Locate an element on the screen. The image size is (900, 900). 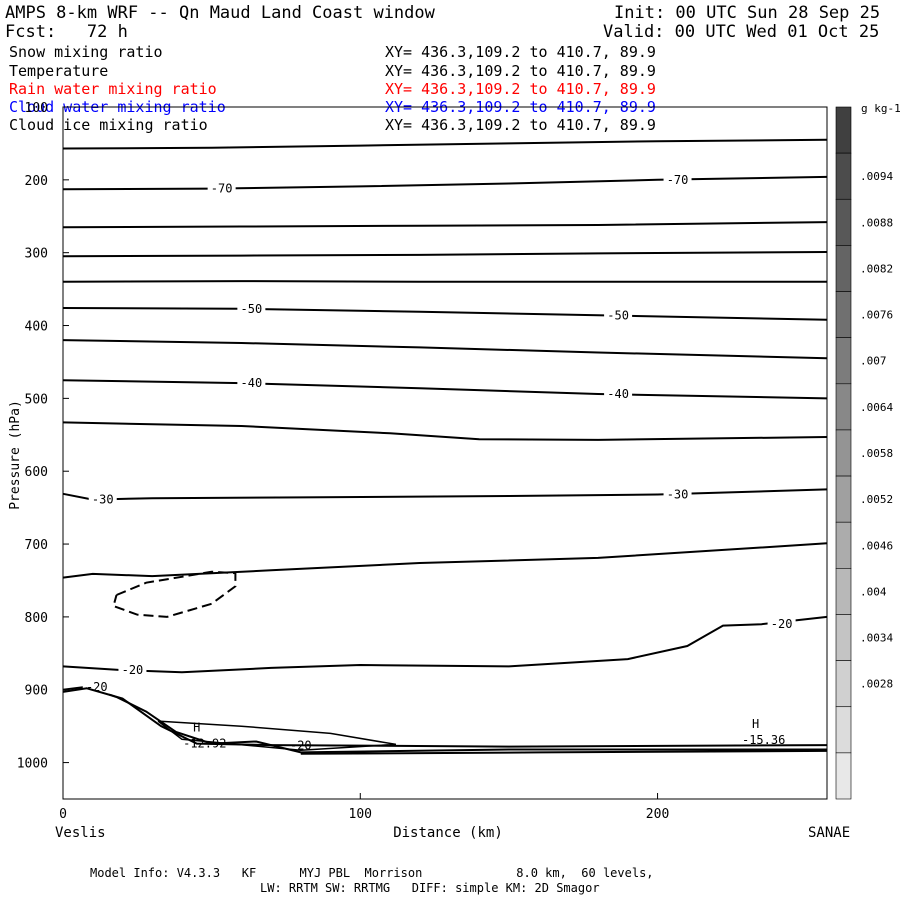
y-tick-label: 600 is located at coordinates (36, 472).